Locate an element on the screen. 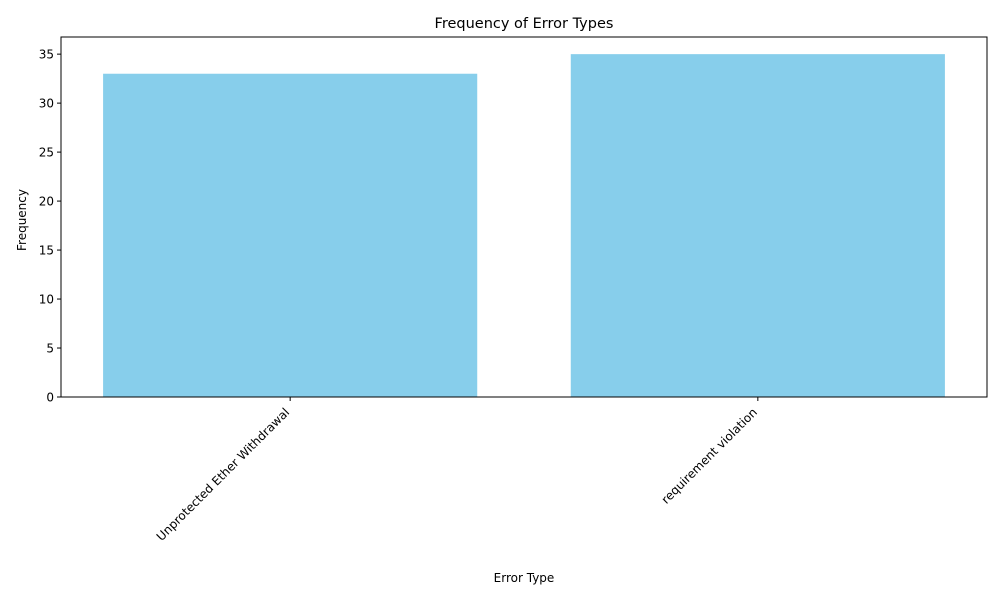 The width and height of the screenshot is (1000, 604). y-tick-label-3: 15 is located at coordinates (46, 251).